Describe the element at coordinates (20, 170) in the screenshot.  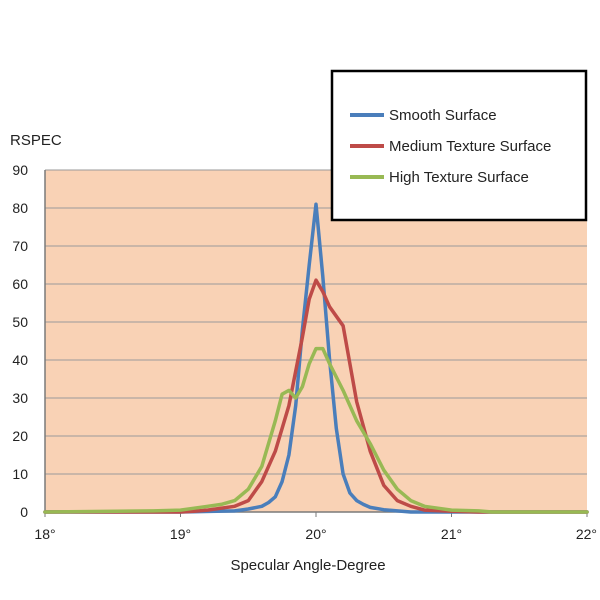
I see `y-tick-label: 90` at that location.